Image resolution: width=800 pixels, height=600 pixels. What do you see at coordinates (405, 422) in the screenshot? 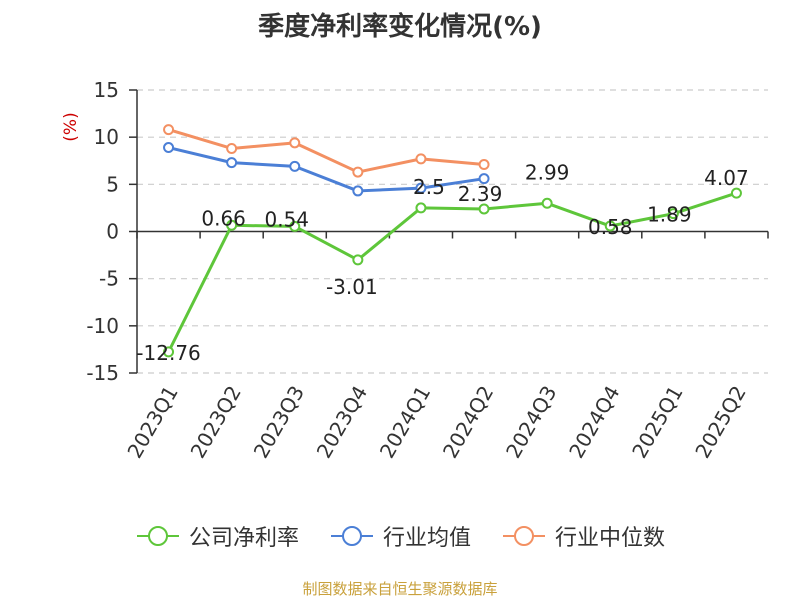
I see `x-tick-label: 2024Q1` at bounding box center [405, 422].